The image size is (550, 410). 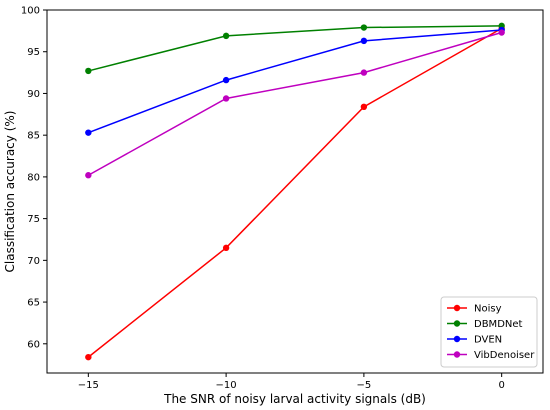 I want to click on y-tick-label: 70, so click(x=33, y=261).